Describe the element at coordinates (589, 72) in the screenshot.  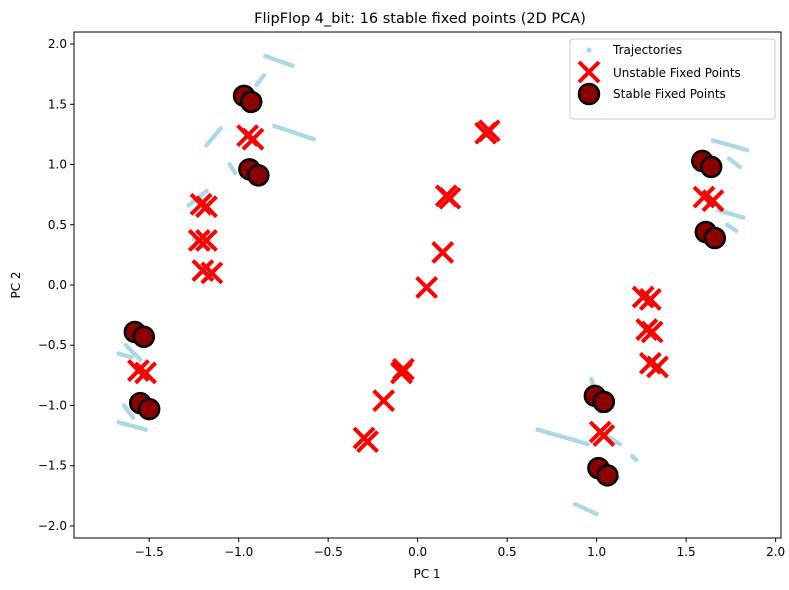
I see `legend-unstable-marker` at that location.